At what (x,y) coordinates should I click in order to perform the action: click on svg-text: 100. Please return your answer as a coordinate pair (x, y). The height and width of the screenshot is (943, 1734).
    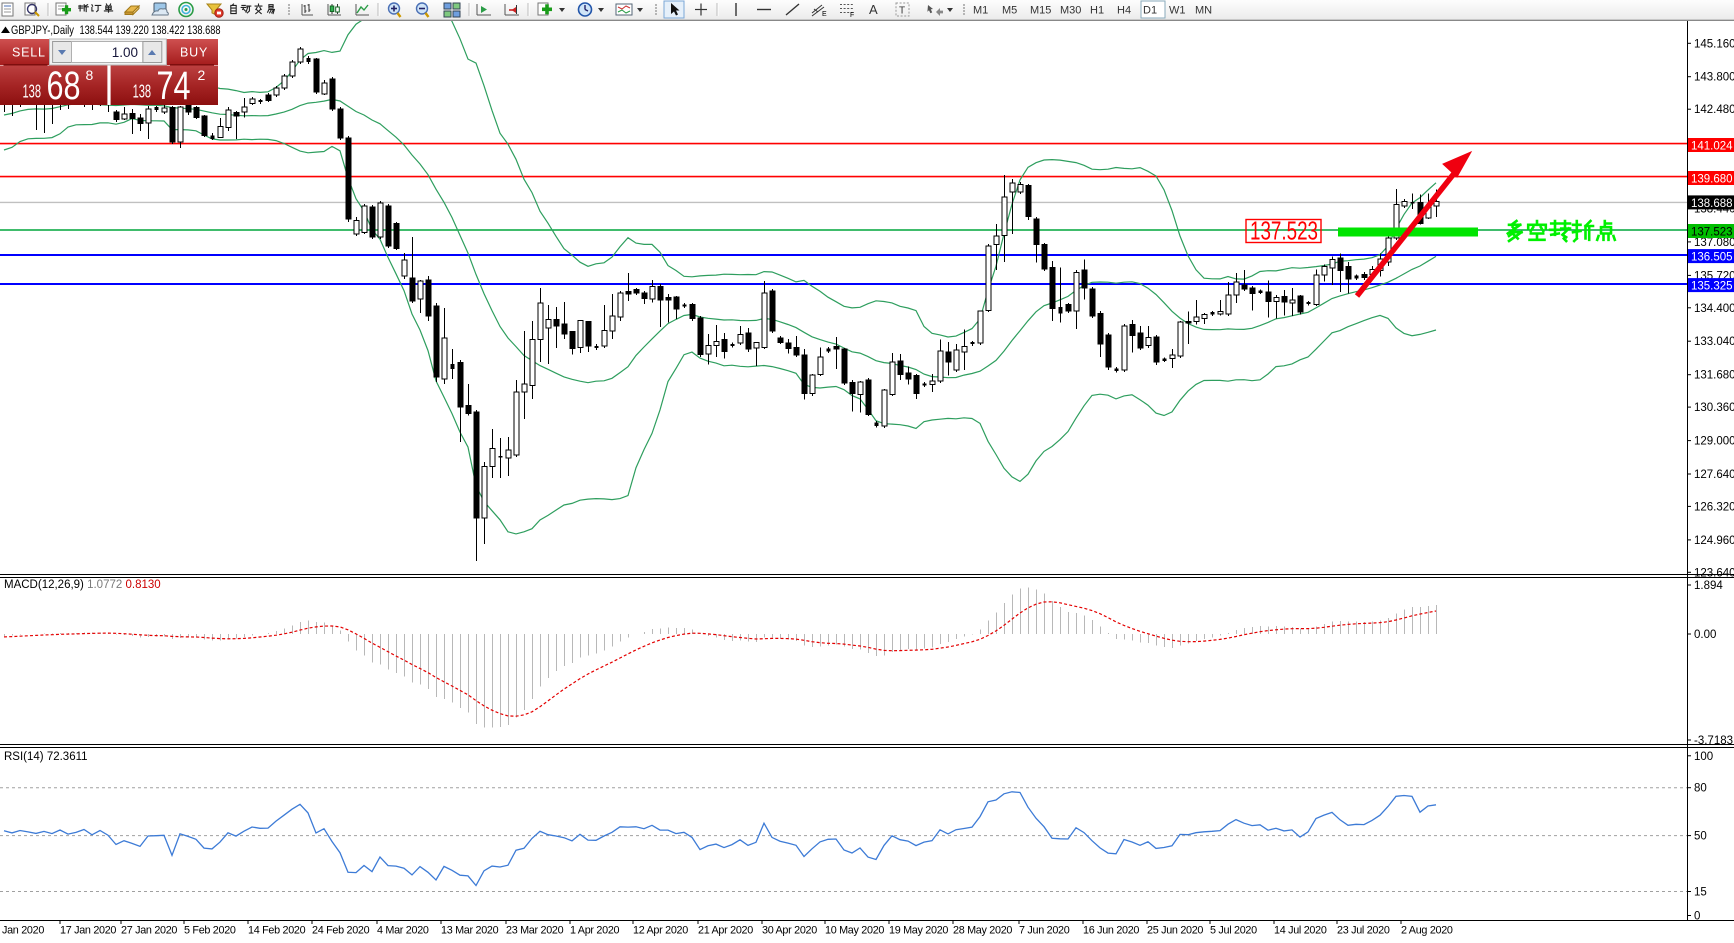
    Looking at the image, I should click on (1703, 757).